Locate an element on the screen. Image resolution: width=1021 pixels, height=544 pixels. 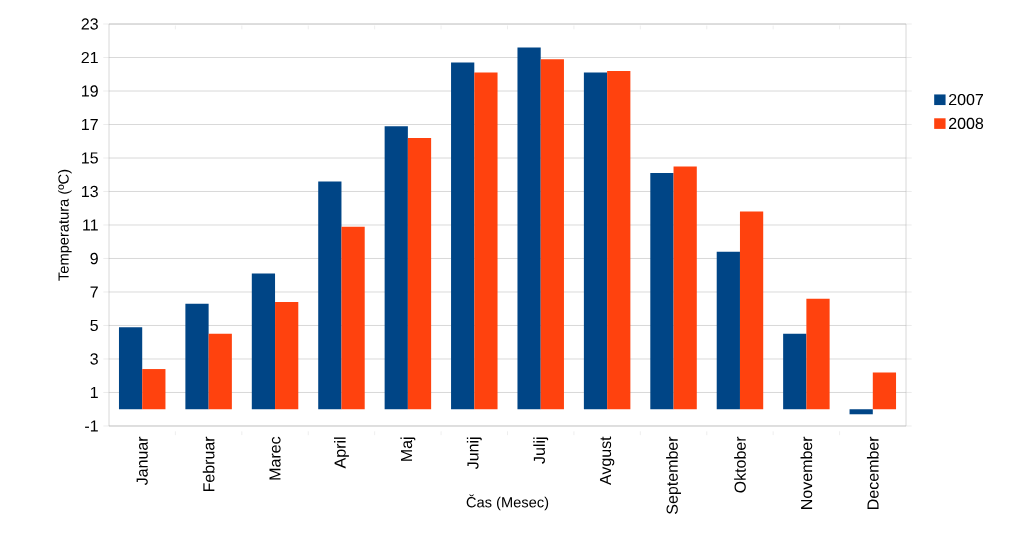
x-tick-label: Junij is located at coordinates (474, 453).